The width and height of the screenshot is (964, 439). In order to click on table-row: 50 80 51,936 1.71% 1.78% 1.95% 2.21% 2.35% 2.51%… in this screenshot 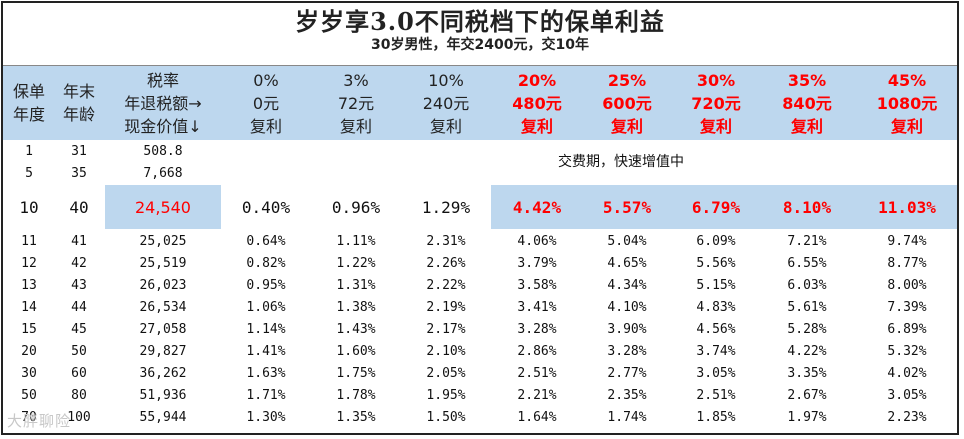, I will do `click(480, 396)`.